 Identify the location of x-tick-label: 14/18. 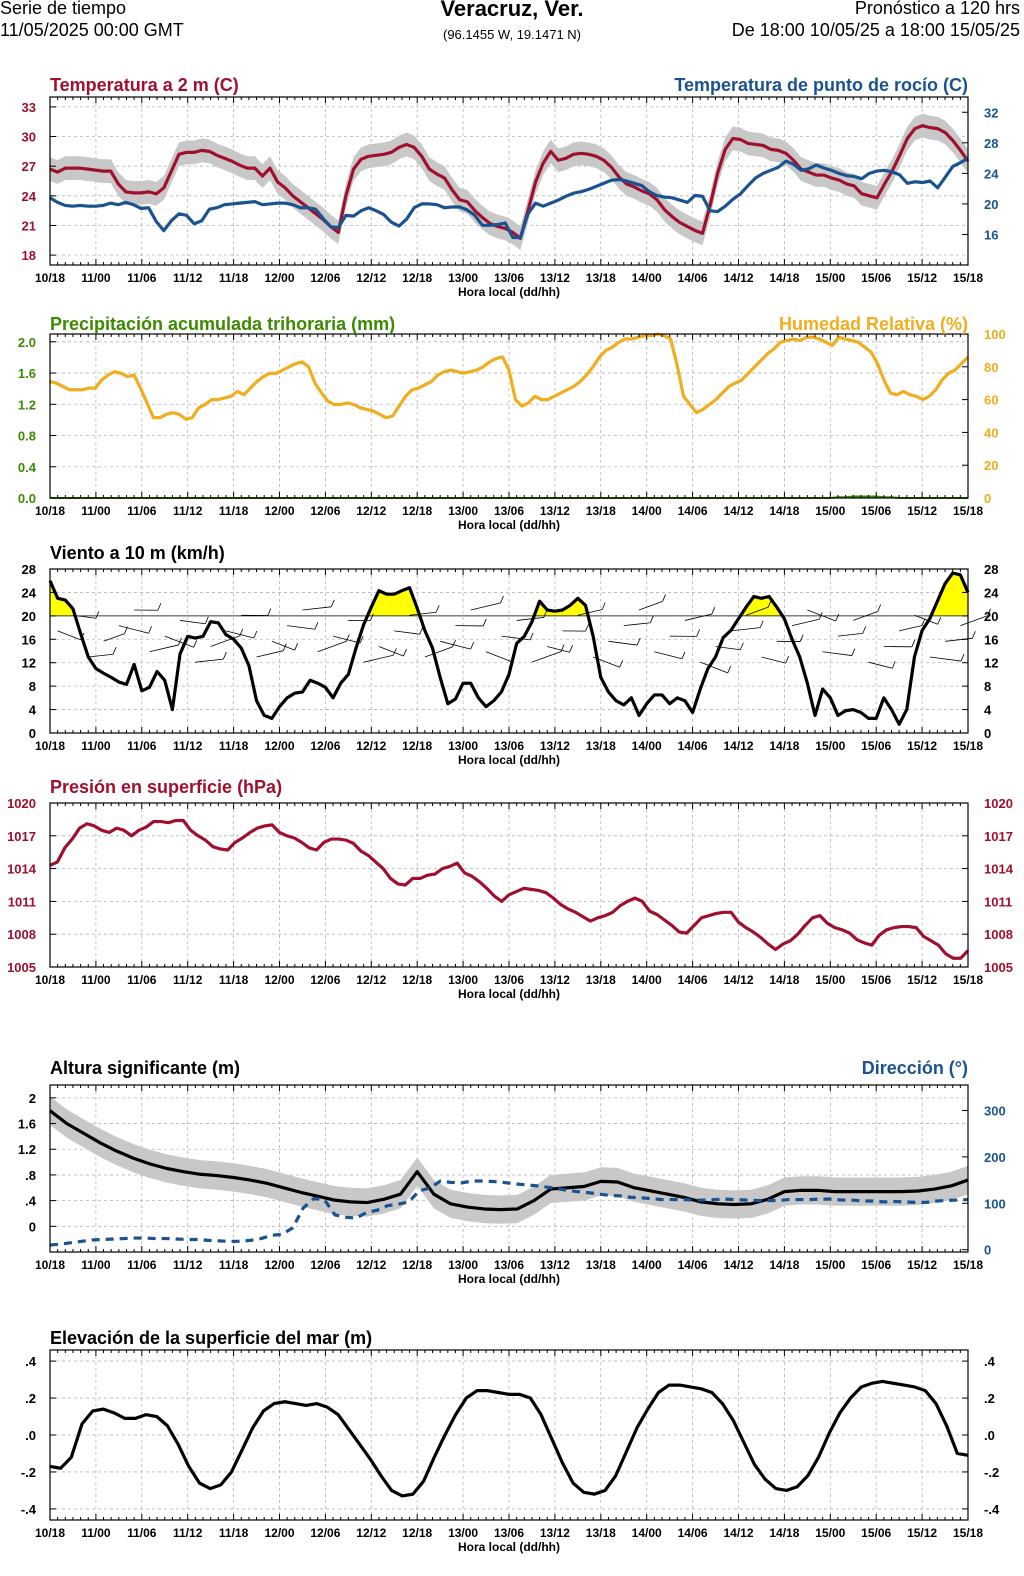
(784, 746).